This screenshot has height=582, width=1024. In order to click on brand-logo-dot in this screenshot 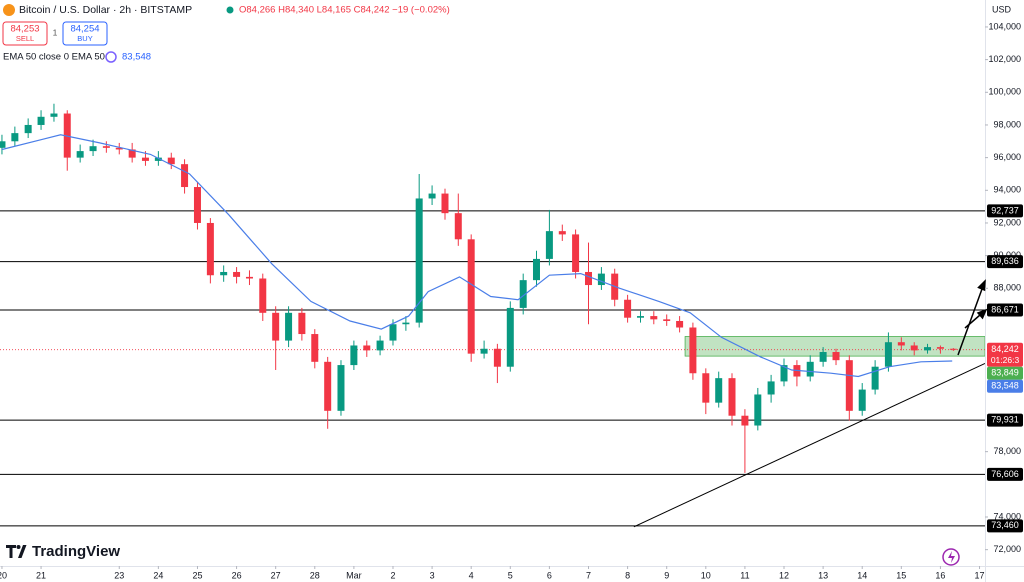, I will do `click(18, 547)`.